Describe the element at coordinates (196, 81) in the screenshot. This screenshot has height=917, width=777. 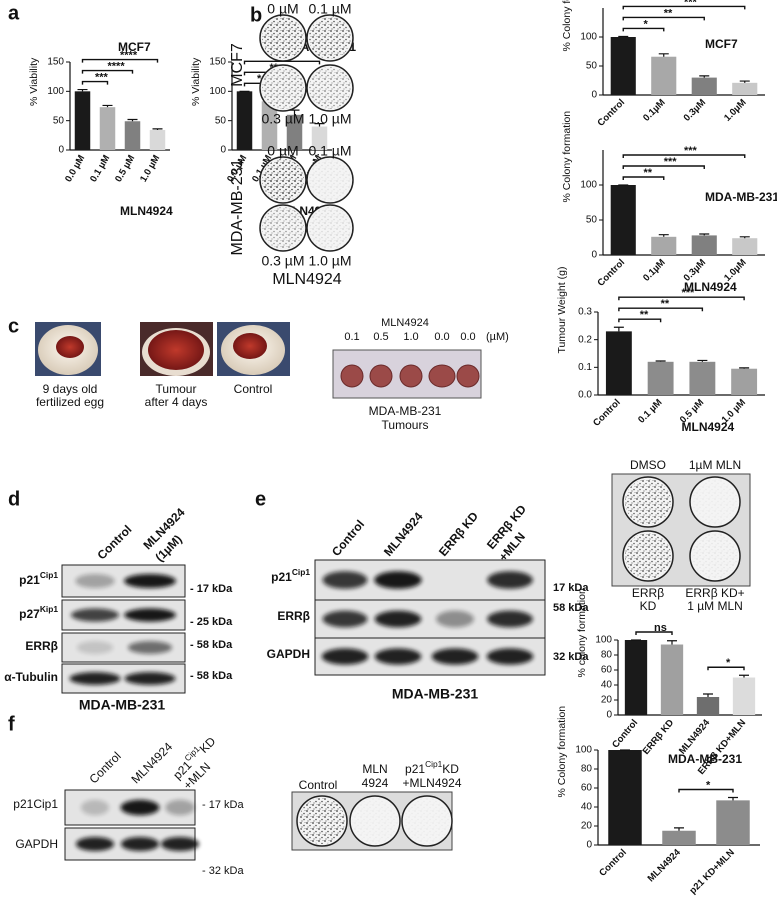
I see `y-axis-label: % Viability` at that location.